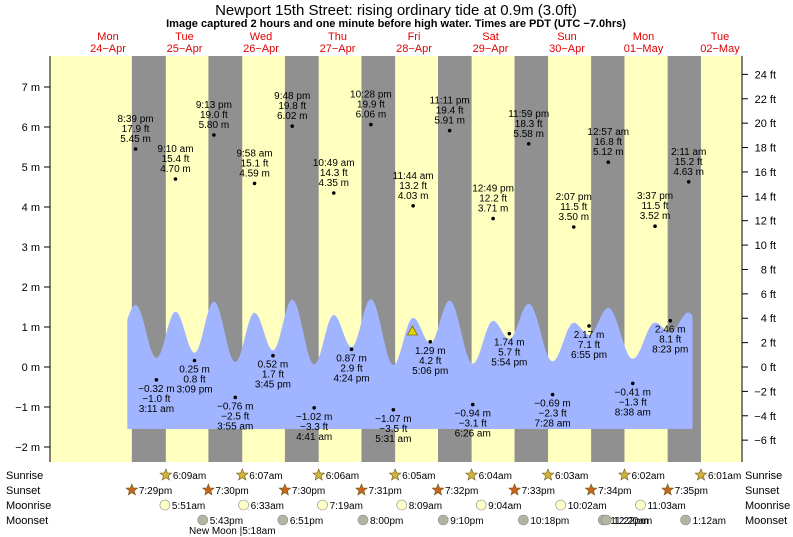 The width and height of the screenshot is (793, 537). Describe the element at coordinates (414, 37) in the screenshot. I see `day-name: Fri` at that location.